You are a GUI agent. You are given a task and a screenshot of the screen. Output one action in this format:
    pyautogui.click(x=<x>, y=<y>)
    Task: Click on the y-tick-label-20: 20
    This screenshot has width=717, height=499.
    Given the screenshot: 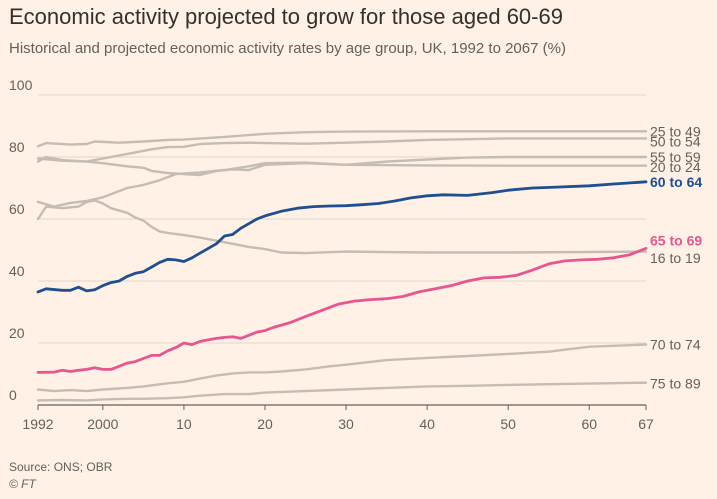 What is the action you would take?
    pyautogui.click(x=17, y=333)
    